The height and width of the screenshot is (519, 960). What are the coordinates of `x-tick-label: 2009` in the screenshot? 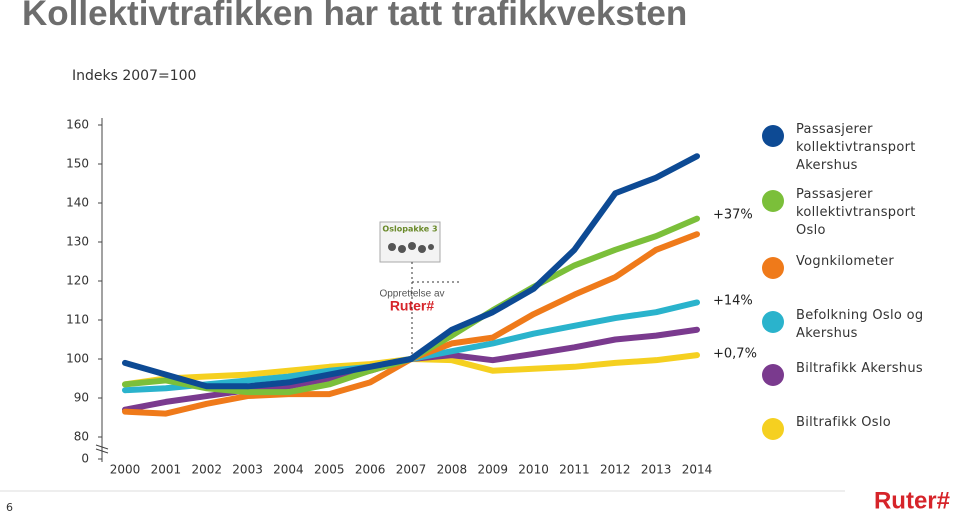 It's located at (492, 470).